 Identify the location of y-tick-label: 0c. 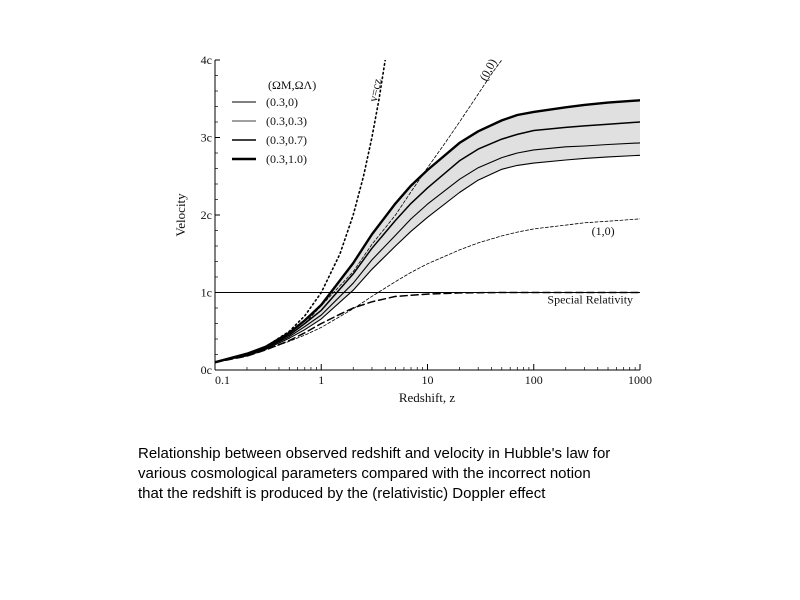
(206, 370).